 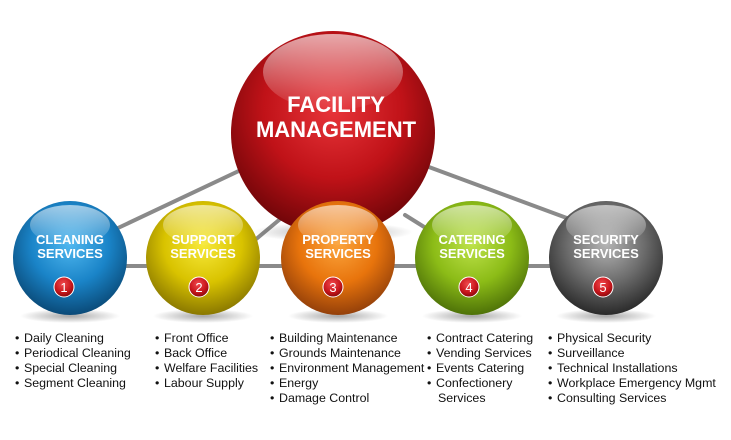 I want to click on list-item: Damage Control, so click(x=347, y=398).